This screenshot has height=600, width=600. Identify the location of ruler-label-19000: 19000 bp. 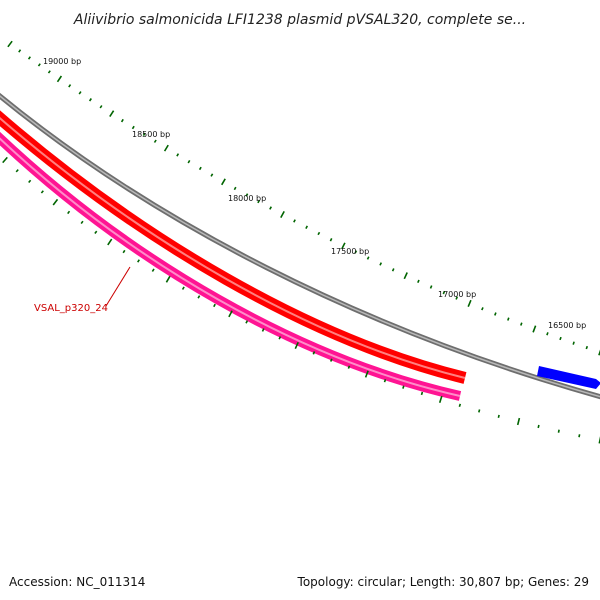
(62, 61).